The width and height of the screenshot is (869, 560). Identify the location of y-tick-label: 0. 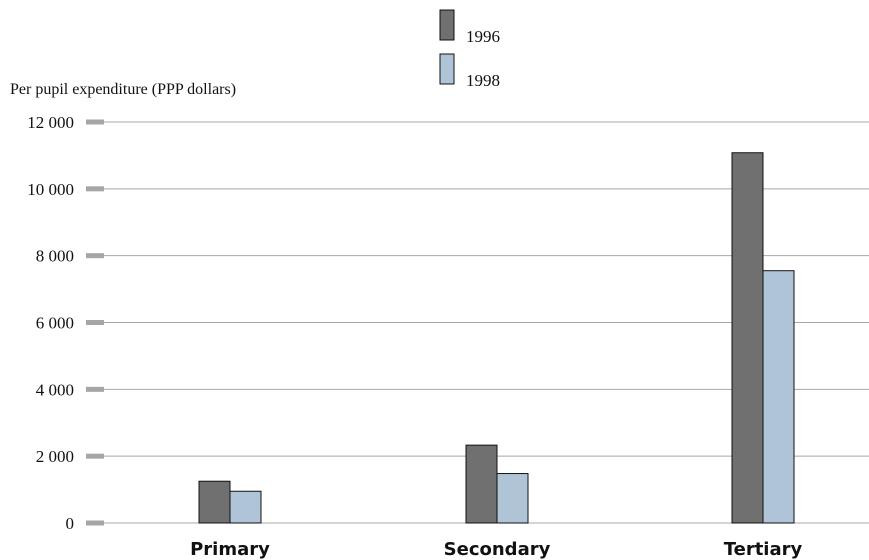
(70, 523).